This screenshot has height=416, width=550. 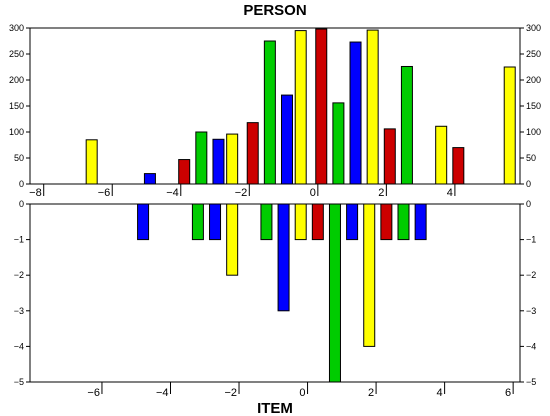 What do you see at coordinates (533, 106) in the screenshot?
I see `person-ytick-label-right-3: 150` at bounding box center [533, 106].